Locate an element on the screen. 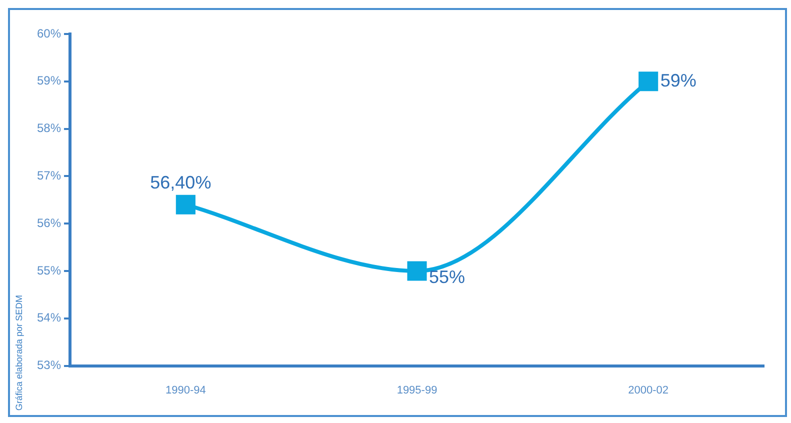 Image resolution: width=791 pixels, height=423 pixels. y-tick-label: 54% is located at coordinates (49, 317).